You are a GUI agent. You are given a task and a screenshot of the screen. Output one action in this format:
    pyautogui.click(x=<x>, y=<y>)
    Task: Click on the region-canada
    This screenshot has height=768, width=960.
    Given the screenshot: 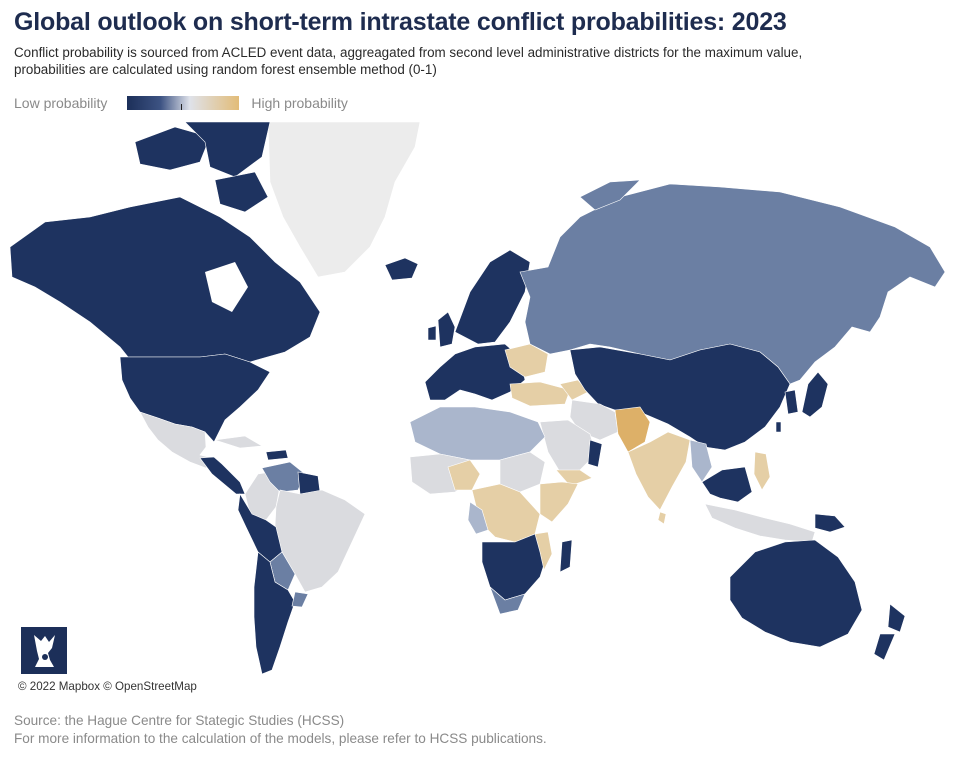 What is the action you would take?
    pyautogui.click(x=165, y=279)
    